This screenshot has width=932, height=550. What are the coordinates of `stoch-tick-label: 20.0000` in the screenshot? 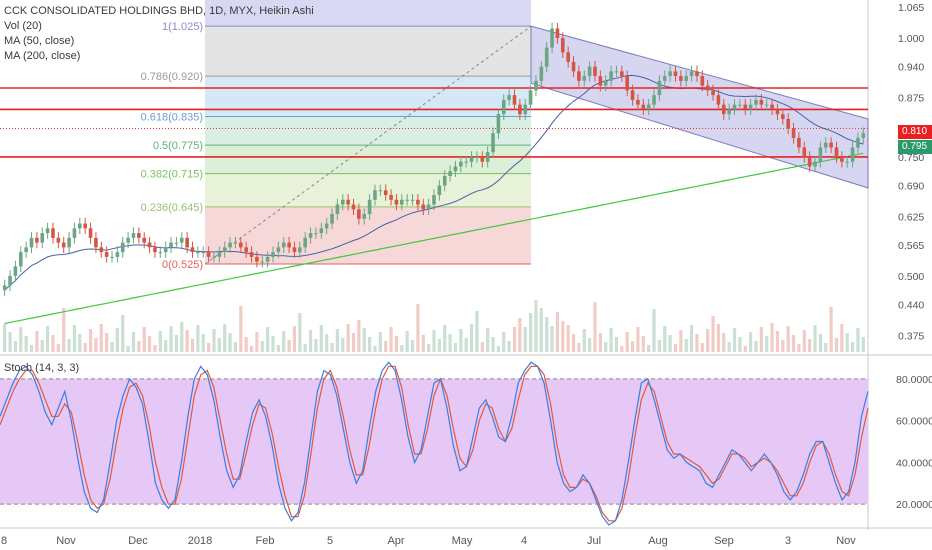 It's located at (914, 505).